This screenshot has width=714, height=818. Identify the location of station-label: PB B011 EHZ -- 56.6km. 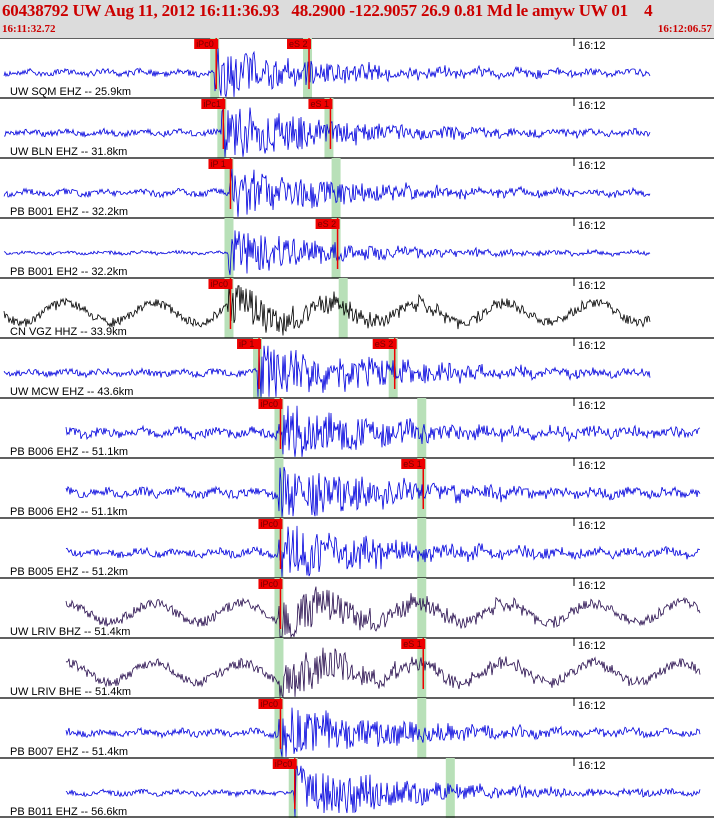
(68, 812).